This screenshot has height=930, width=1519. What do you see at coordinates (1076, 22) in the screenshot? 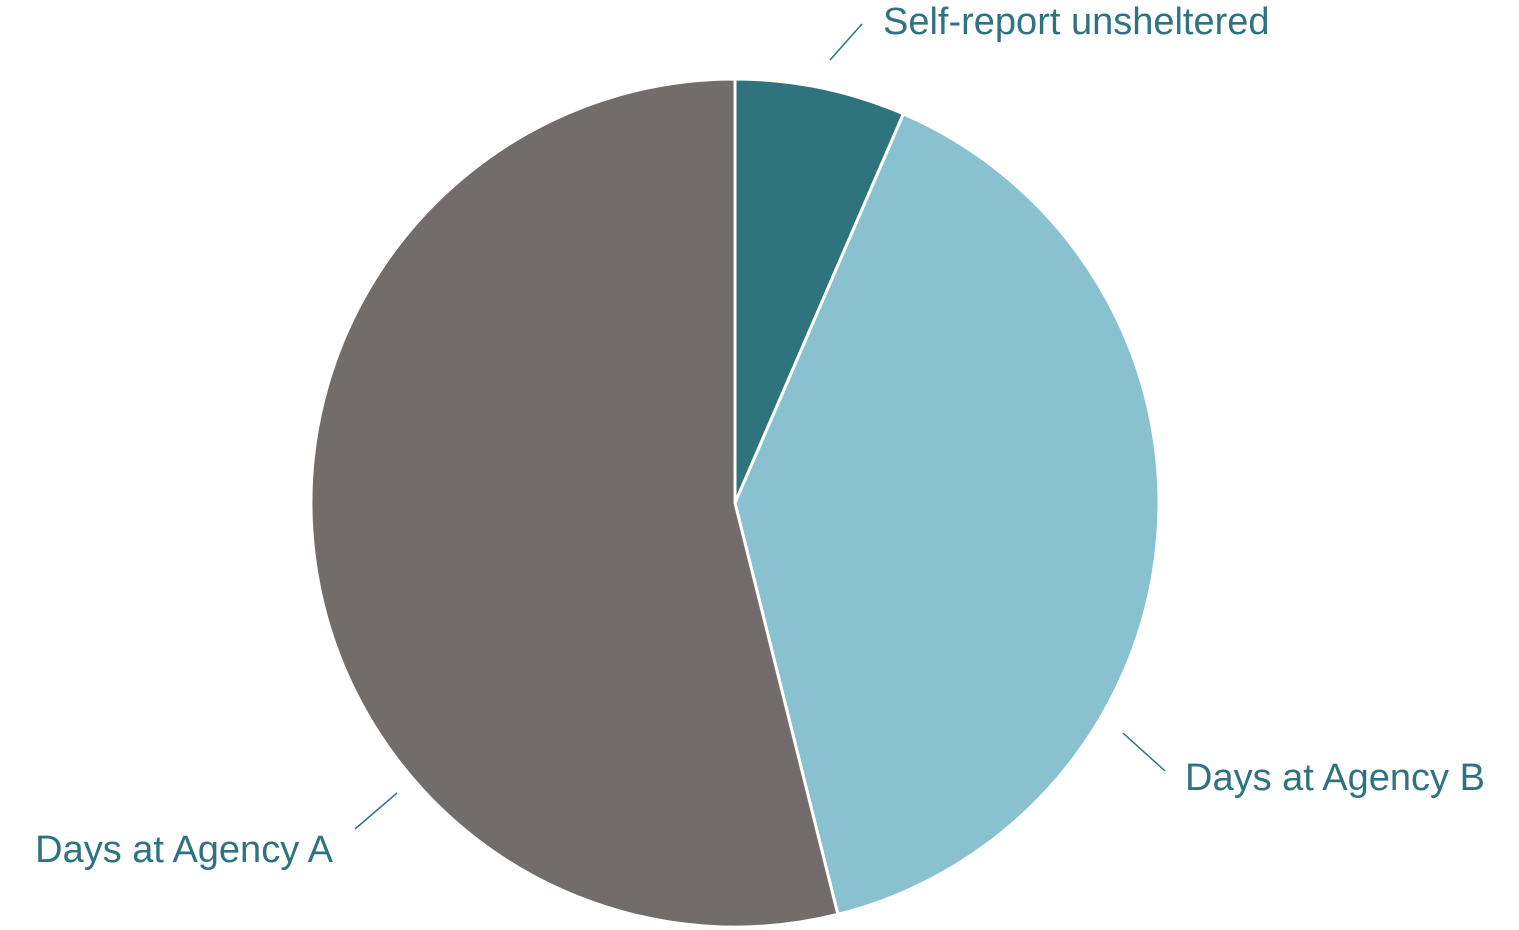
I see `slice-label: Self-report unsheltered` at bounding box center [1076, 22].